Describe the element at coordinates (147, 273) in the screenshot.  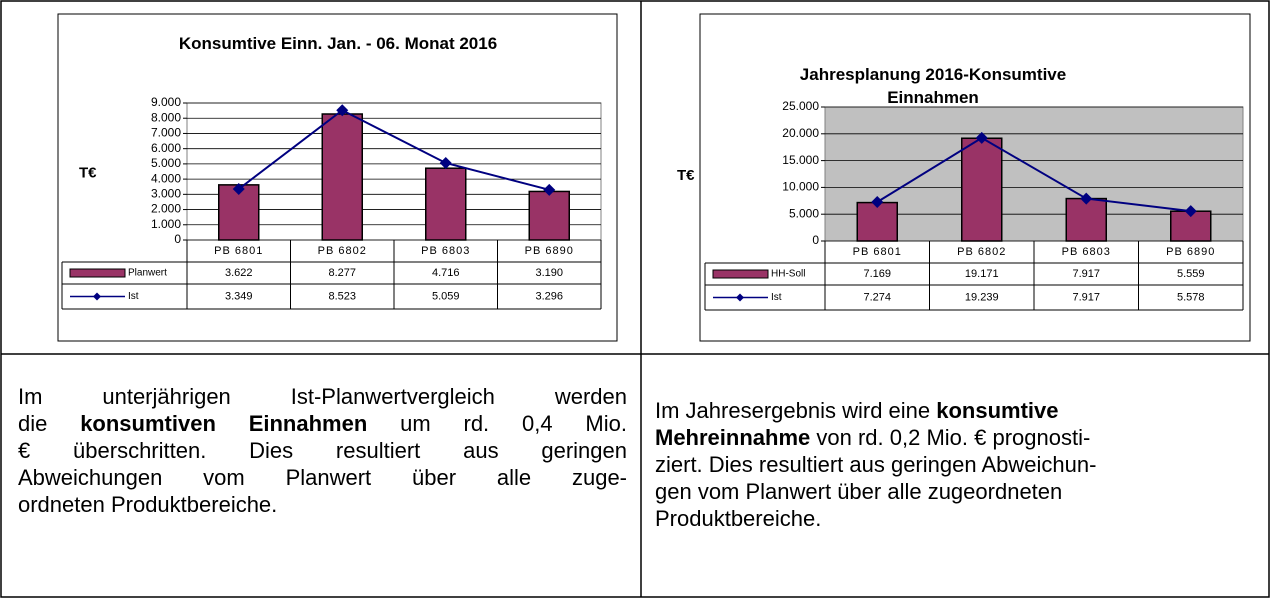
I see `legend-label: Planwert` at that location.